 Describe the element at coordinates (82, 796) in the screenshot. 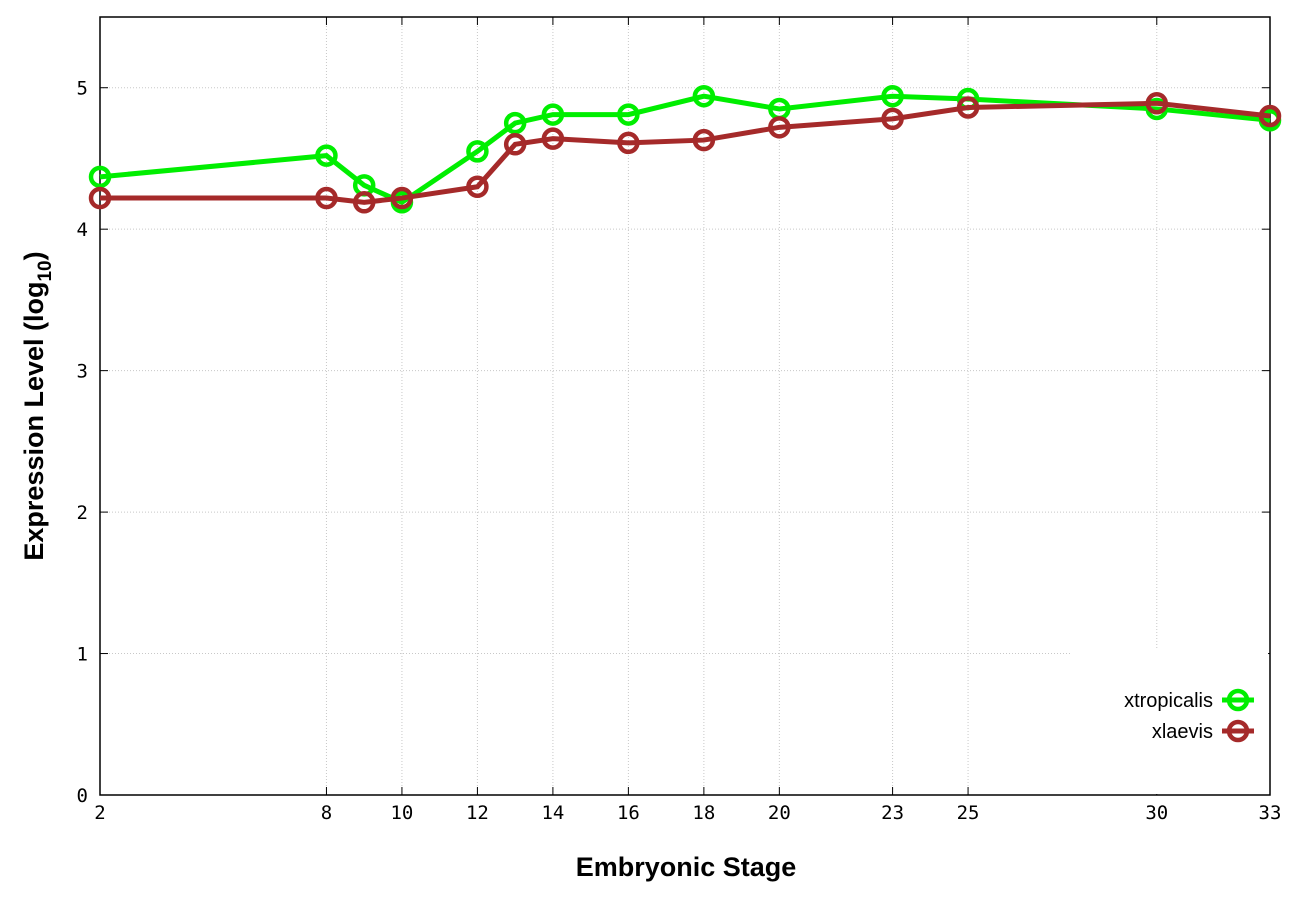

I see `y-tick-label: 0` at that location.